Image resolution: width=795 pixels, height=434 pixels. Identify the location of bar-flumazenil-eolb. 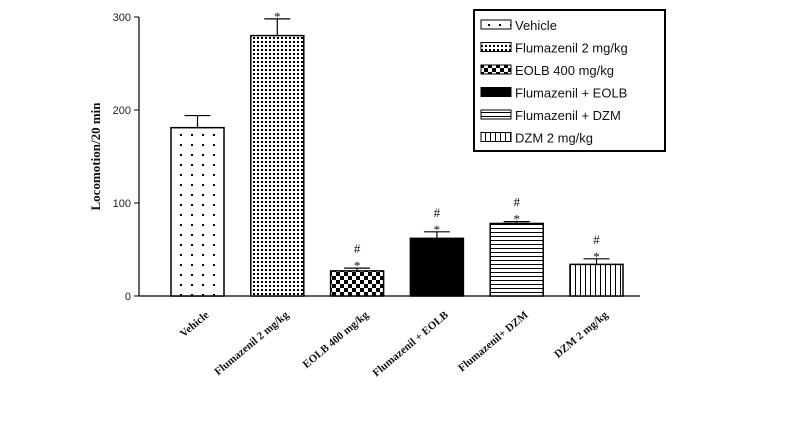
(437, 267).